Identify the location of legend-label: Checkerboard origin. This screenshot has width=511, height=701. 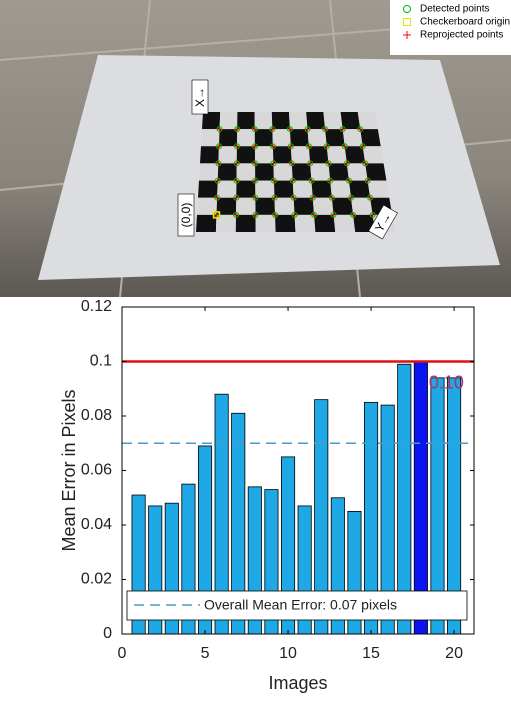
(465, 22).